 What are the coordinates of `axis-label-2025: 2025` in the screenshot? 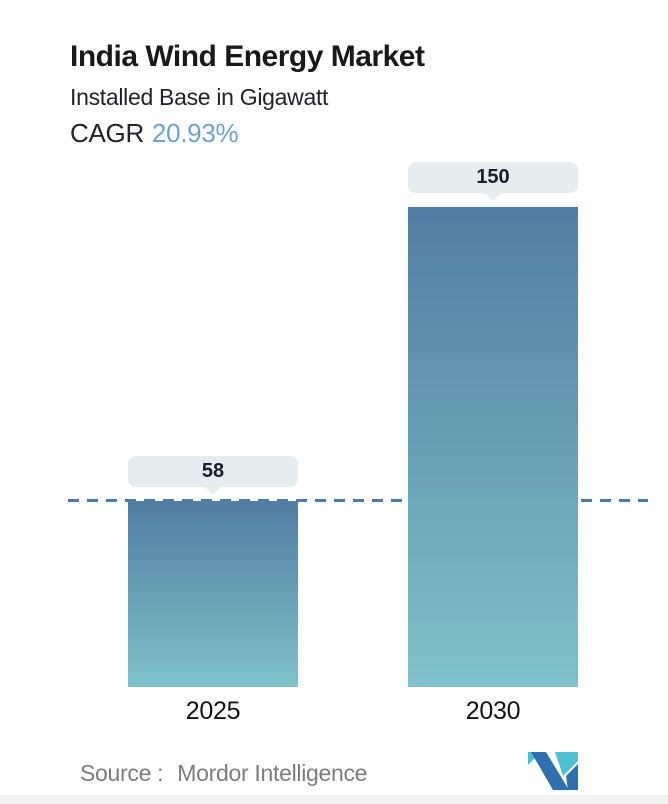 It's located at (213, 711).